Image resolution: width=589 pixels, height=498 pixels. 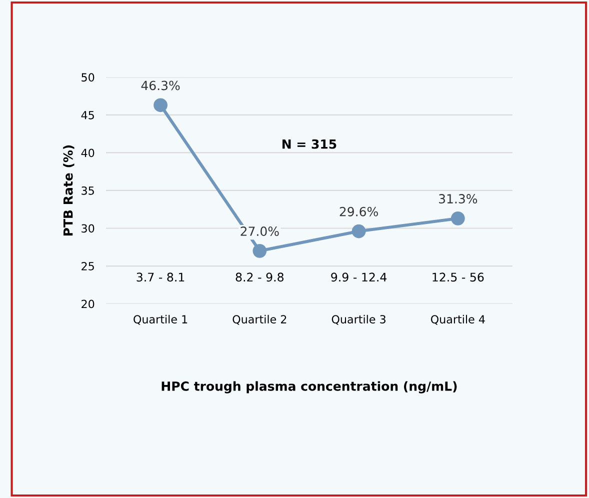 What do you see at coordinates (88, 77) in the screenshot?
I see `y-tick-label: 50` at bounding box center [88, 77].